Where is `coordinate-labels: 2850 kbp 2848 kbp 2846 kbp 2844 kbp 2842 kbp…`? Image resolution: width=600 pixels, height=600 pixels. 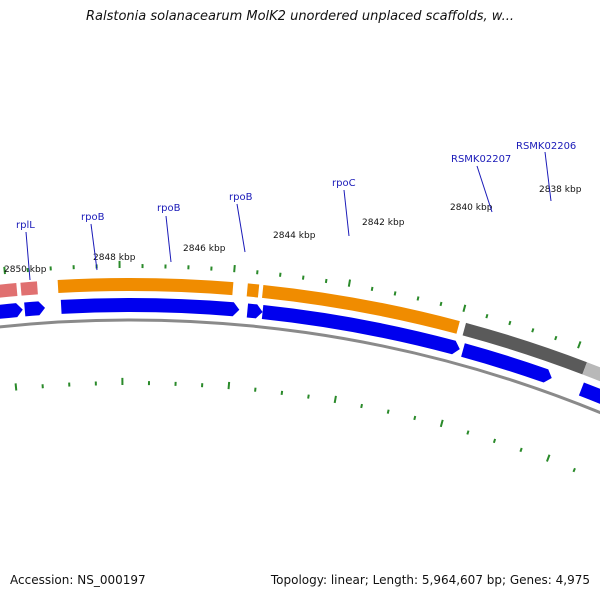 coordinate-labels: 2850 kbp 2848 kbp 2846 kbp 2844 kbp 2842 kbp… is located at coordinates (293, 230).